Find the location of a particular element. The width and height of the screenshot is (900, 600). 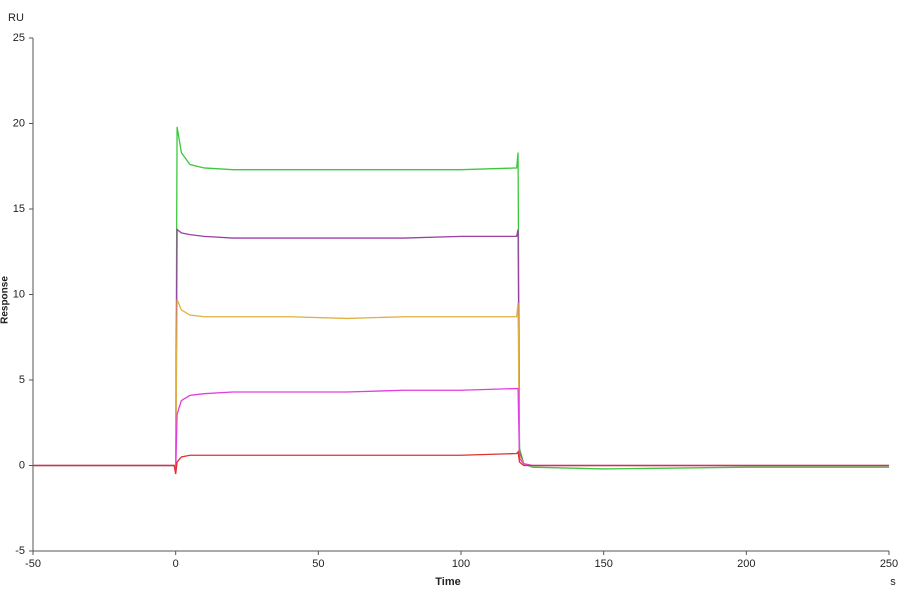

x-tick-label: -50 is located at coordinates (33, 564).